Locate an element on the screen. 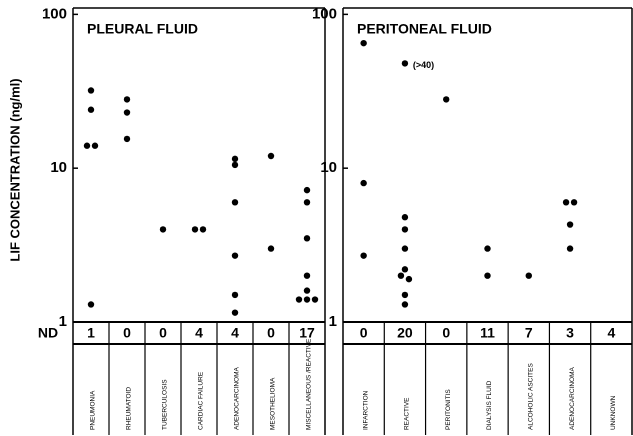 The width and height of the screenshot is (633, 436). nd-count: 20 is located at coordinates (405, 333).